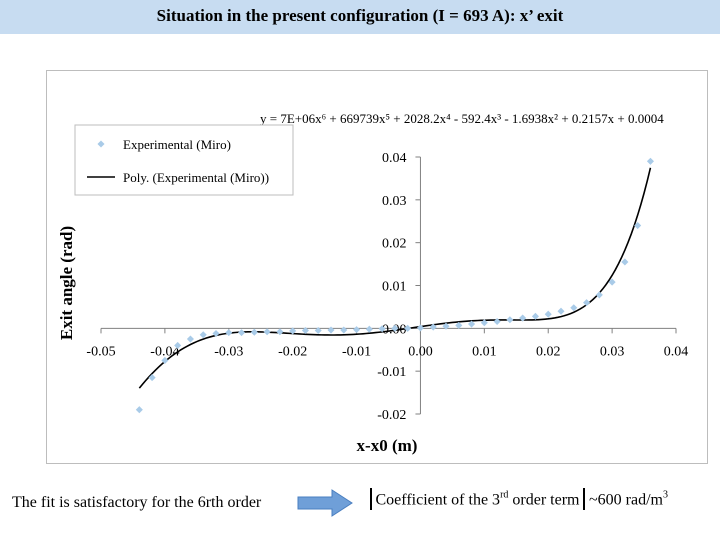  I want to click on x-axis-title: x-x0 (m), so click(387, 445).